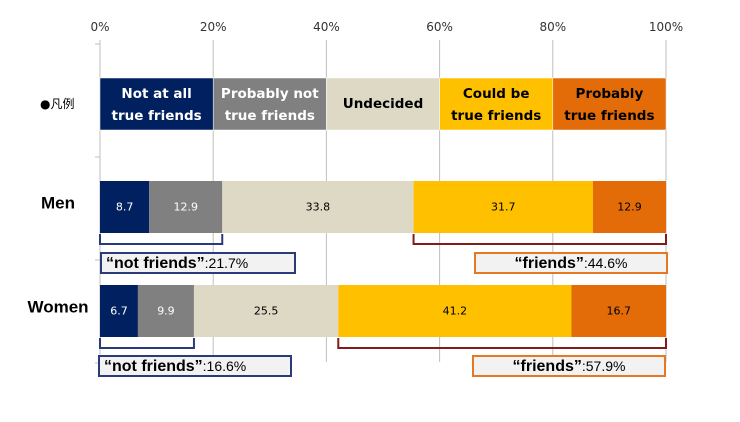 The height and width of the screenshot is (422, 740). What do you see at coordinates (57, 307) in the screenshot?
I see `category-label: Women` at bounding box center [57, 307].